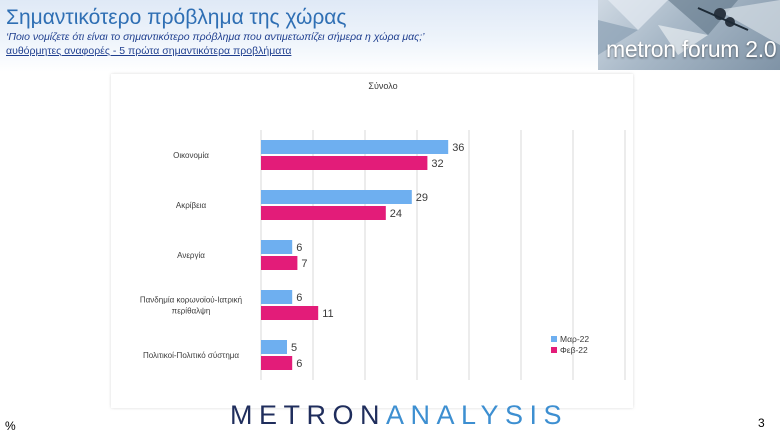 The height and width of the screenshot is (437, 780). Describe the element at coordinates (10, 426) in the screenshot. I see `percent-symbol: %` at that location.